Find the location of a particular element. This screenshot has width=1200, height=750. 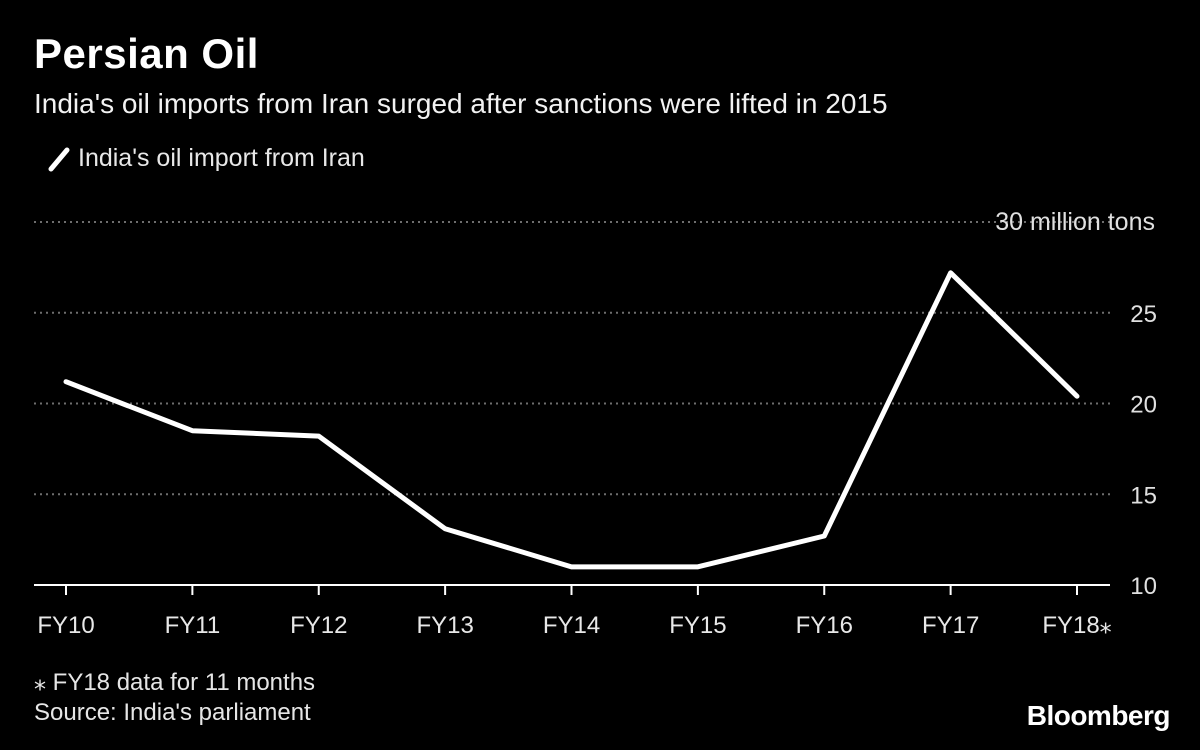

legend-label: India's oil import from Iran is located at coordinates (221, 158).